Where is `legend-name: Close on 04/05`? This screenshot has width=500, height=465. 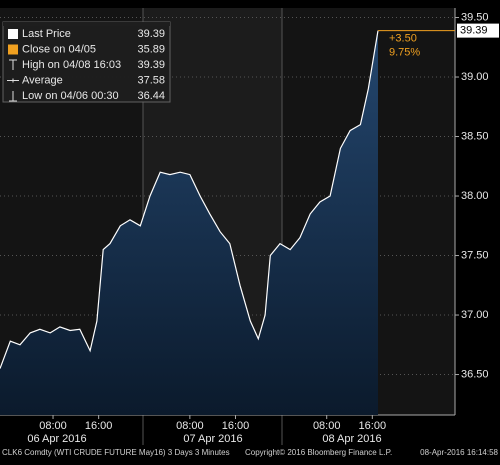 legend-name: Close on 04/05 is located at coordinates (59, 49).